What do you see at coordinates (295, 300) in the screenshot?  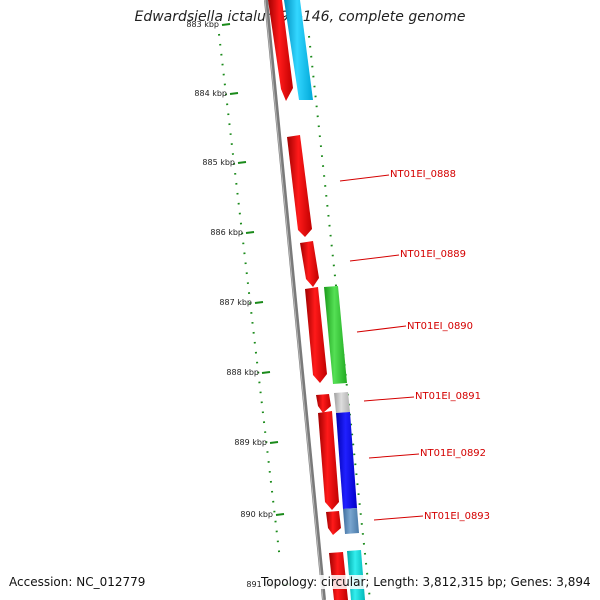 I see `backbone-axis` at bounding box center [295, 300].